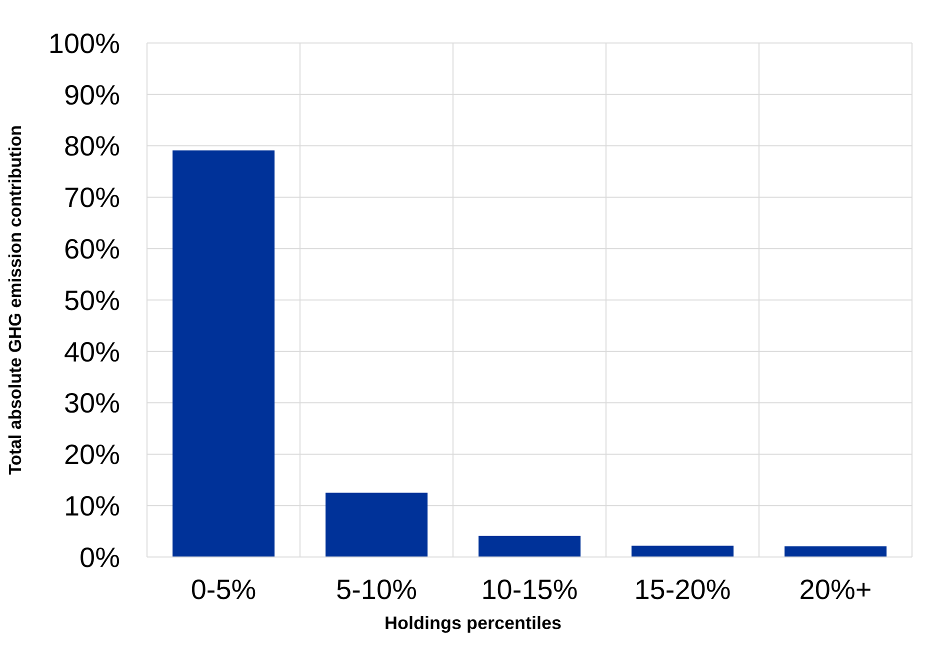 The image size is (946, 645). I want to click on x-tick-label: 5-10%, so click(376, 589).